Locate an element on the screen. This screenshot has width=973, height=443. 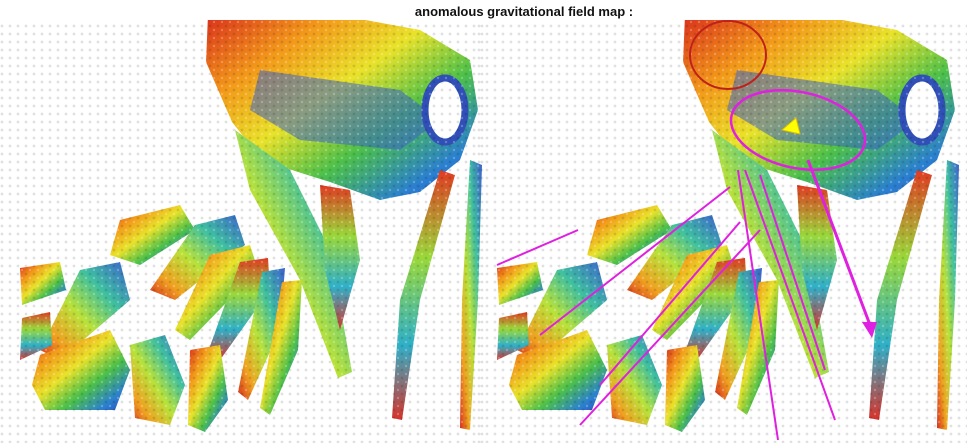
red-circle is located at coordinates (728, 55).